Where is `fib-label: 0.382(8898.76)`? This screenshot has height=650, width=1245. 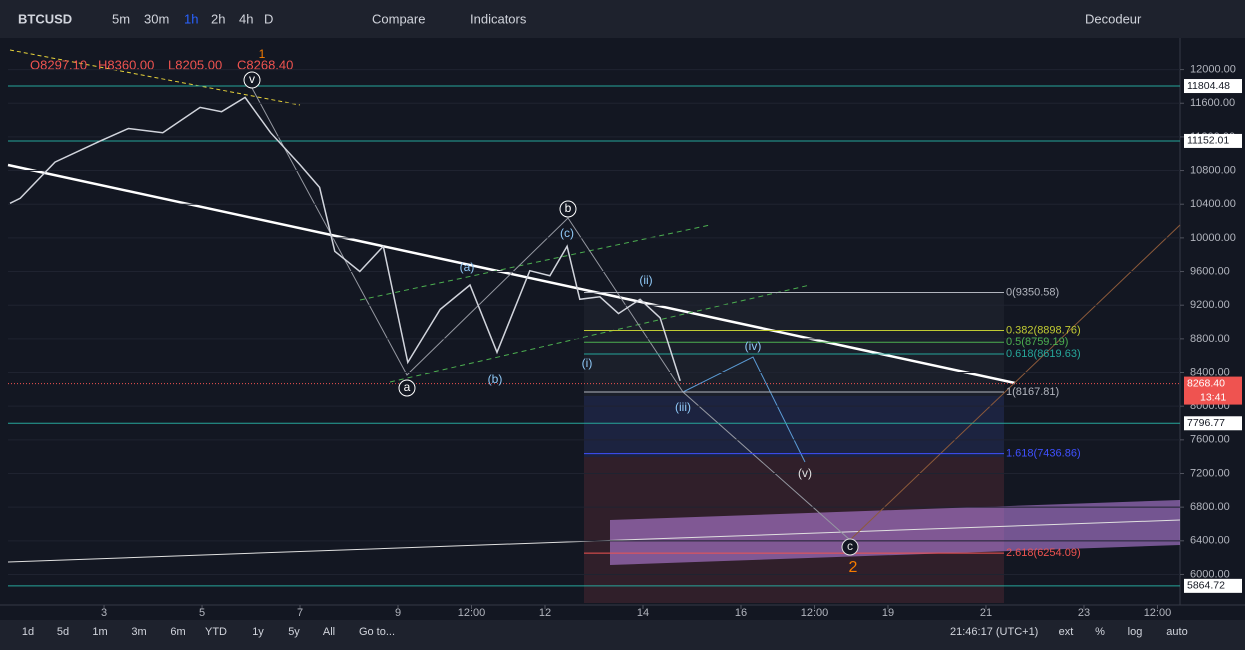 fib-label: 0.382(8898.76) is located at coordinates (1043, 330).